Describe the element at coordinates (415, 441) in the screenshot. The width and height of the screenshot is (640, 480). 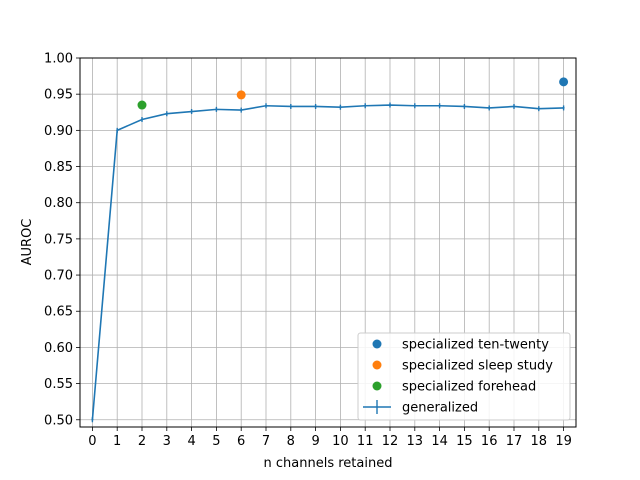
I see `x-tick-label: 13` at that location.